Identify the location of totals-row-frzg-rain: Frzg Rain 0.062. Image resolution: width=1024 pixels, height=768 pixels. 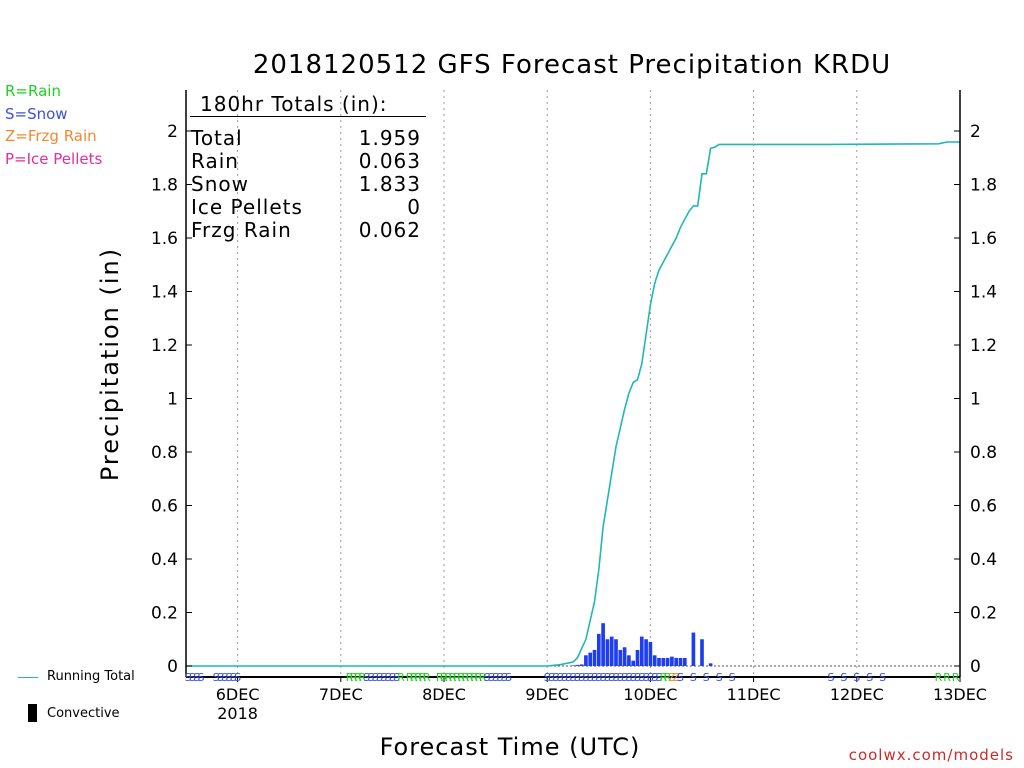
(306, 230).